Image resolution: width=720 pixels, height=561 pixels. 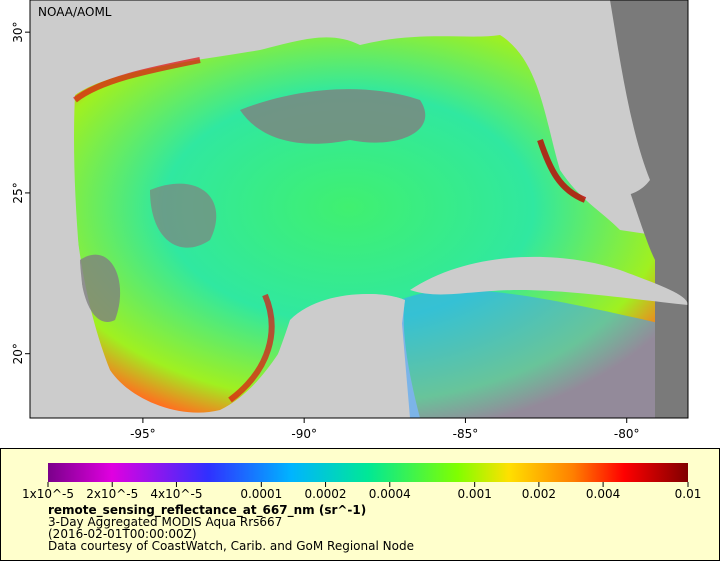 I want to click on colorbar-tick-label: 0.004, so click(x=603, y=494).